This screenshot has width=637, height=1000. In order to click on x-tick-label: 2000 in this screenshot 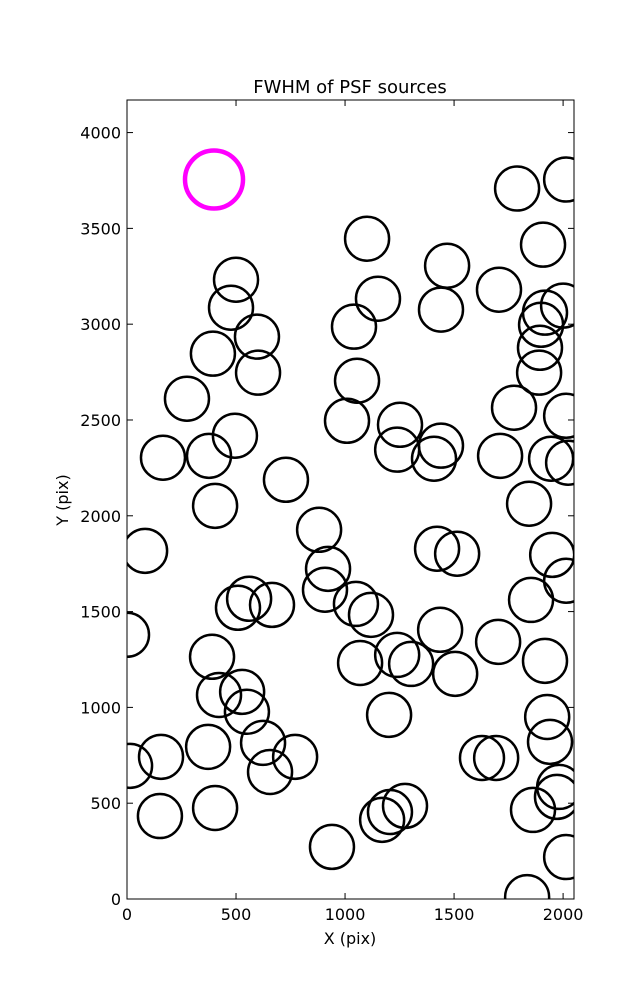, I will do `click(563, 914)`.